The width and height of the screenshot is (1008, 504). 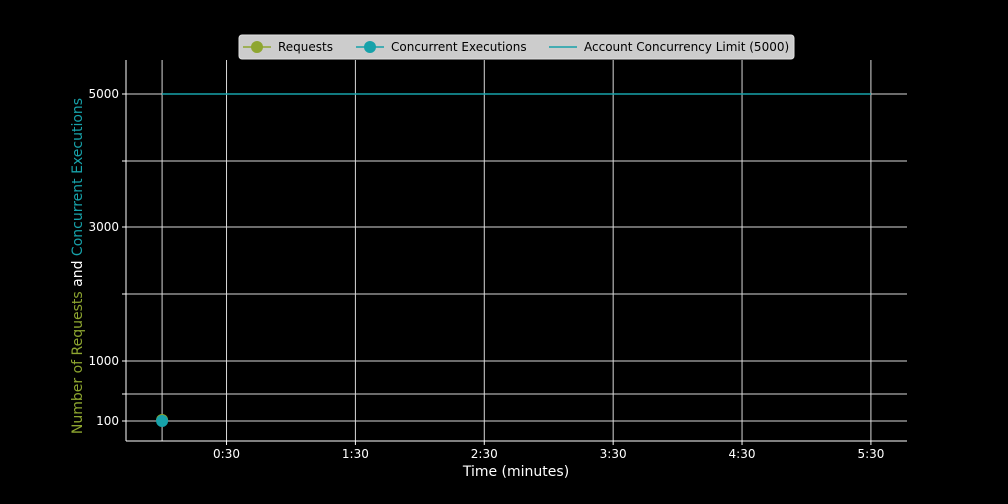 What do you see at coordinates (686, 47) in the screenshot?
I see `legend-label: Account Concurrency Limit (5000)` at bounding box center [686, 47].